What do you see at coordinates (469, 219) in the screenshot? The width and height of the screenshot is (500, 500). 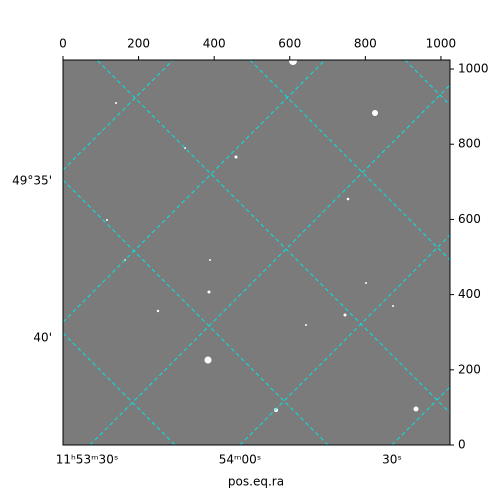 I see `y-tick-label: 600` at bounding box center [469, 219].